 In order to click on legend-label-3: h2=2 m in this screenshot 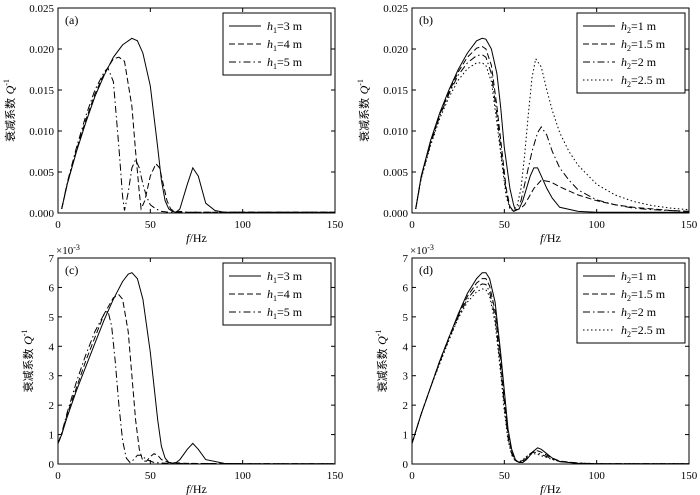, I will do `click(639, 313)`.